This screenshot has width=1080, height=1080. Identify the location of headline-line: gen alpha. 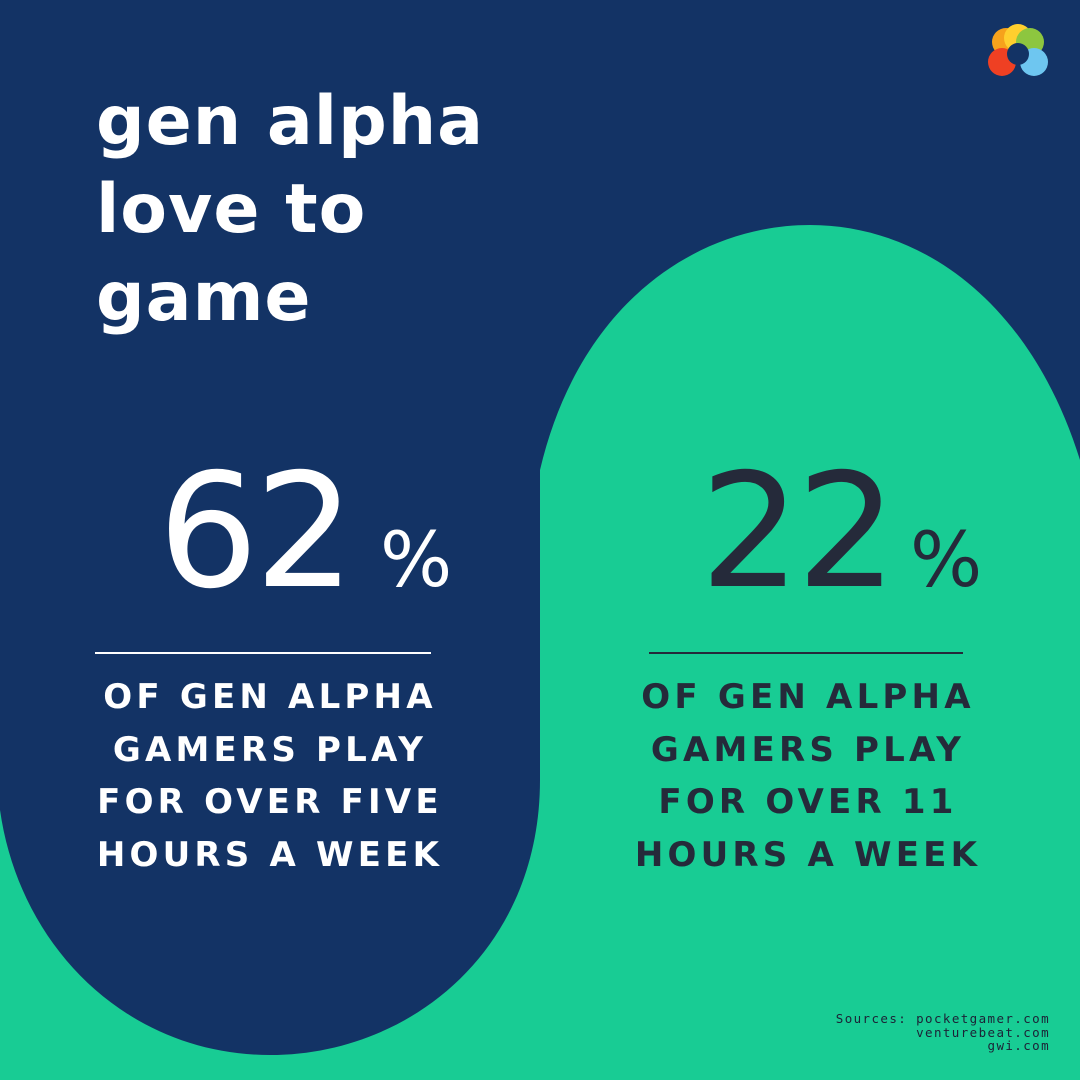
(290, 121).